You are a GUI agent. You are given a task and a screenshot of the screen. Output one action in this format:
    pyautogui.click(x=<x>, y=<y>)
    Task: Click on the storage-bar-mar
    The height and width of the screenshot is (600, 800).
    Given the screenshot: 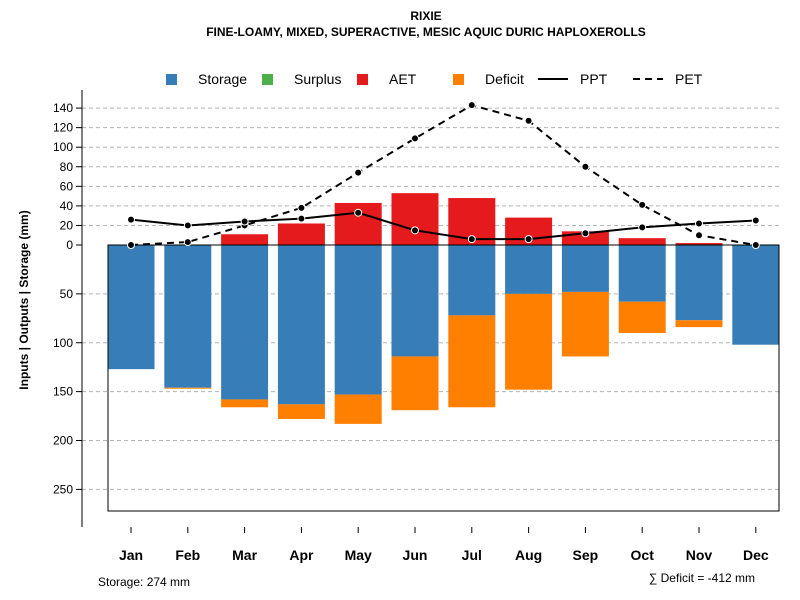 What is the action you would take?
    pyautogui.click(x=245, y=322)
    